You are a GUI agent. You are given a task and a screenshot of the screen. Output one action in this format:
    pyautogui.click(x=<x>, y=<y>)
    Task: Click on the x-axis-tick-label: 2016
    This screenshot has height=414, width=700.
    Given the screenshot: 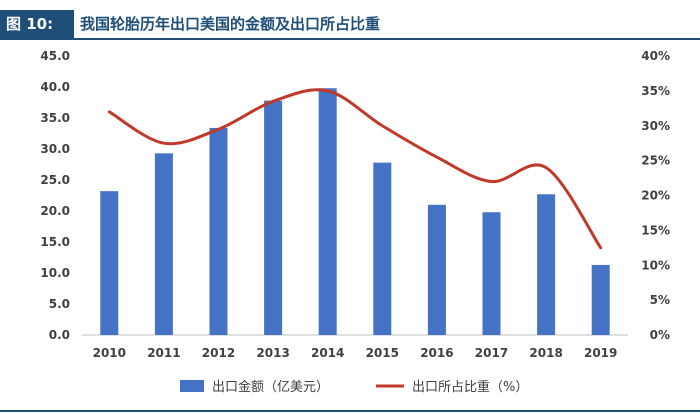 What is the action you would take?
    pyautogui.click(x=436, y=353)
    